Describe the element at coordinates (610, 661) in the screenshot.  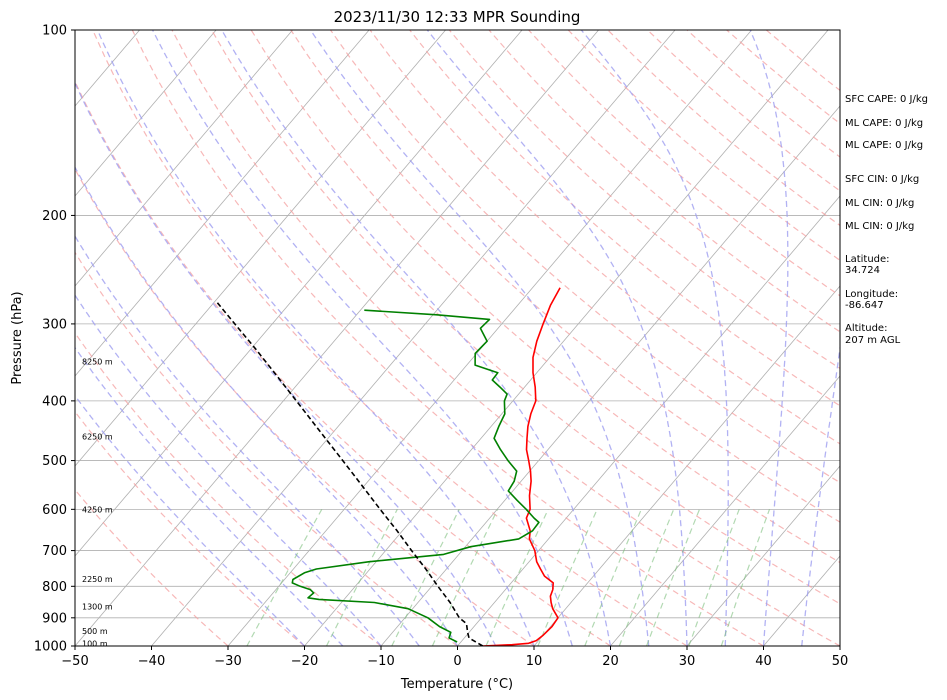
I see `x-tick-label: 20` at that location.